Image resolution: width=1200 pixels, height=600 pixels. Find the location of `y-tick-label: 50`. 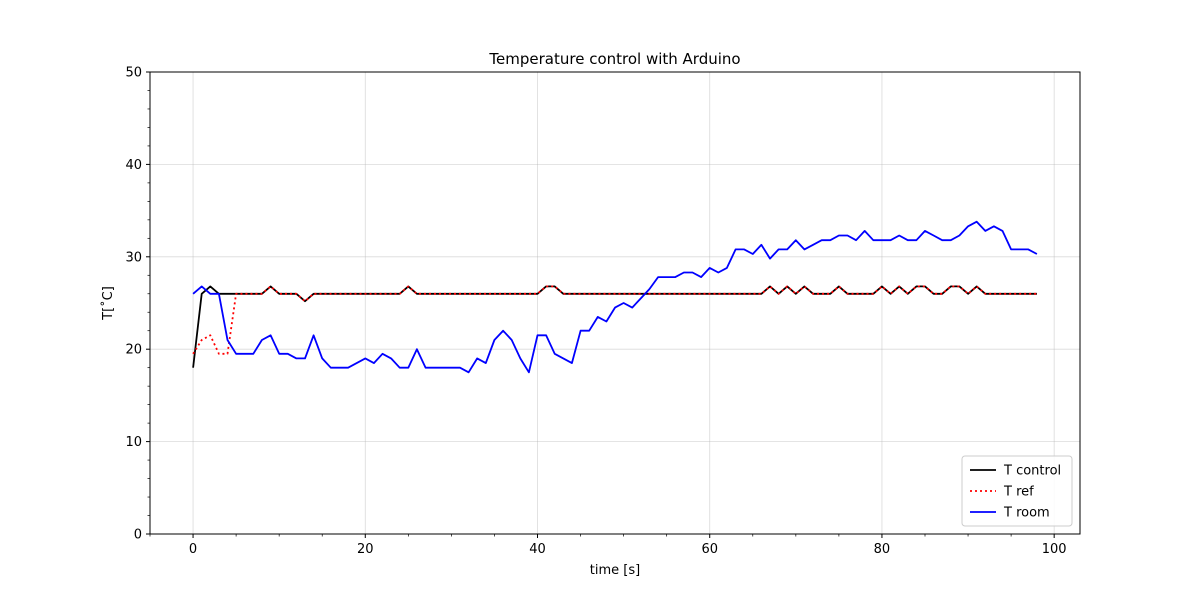

y-tick-label: 50 is located at coordinates (133, 73).